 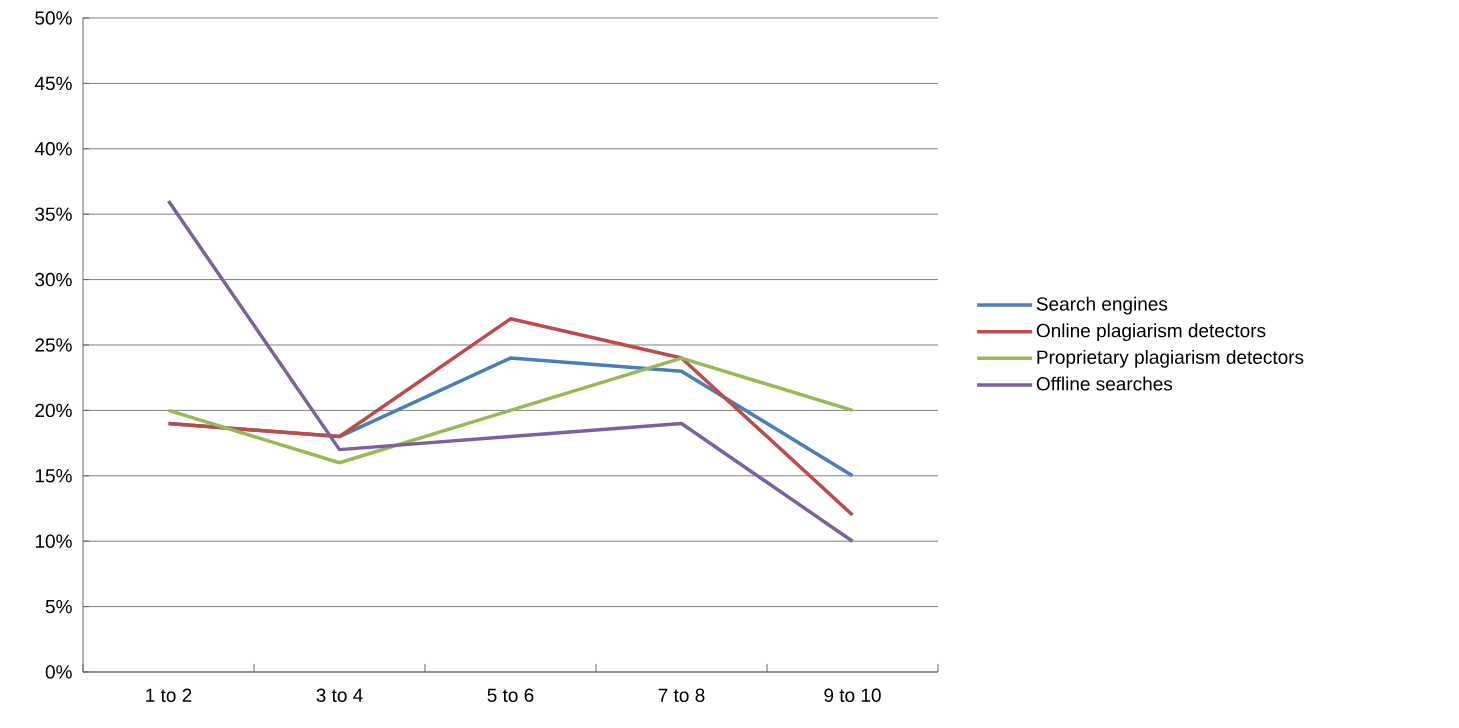 I want to click on y-tick-label: 20%, so click(x=53, y=410).